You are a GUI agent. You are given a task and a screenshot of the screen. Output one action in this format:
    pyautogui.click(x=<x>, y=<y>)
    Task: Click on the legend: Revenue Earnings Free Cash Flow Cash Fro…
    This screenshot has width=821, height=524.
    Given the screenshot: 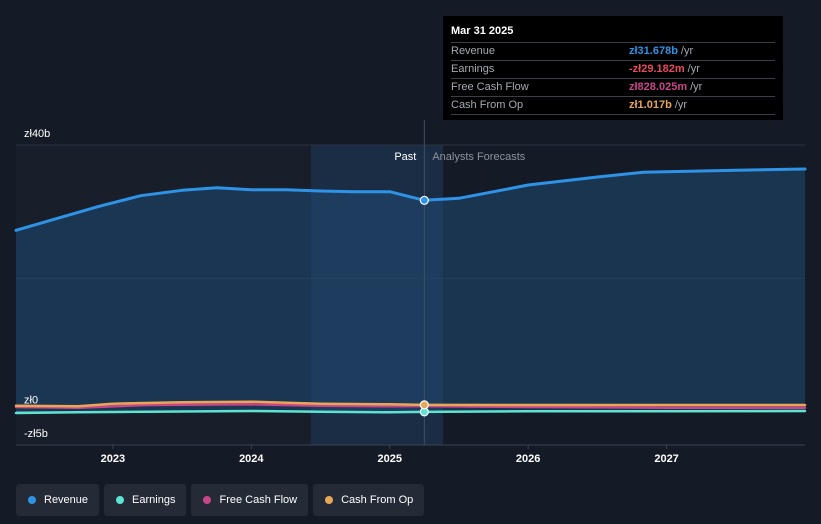 What is the action you would take?
    pyautogui.click(x=220, y=500)
    